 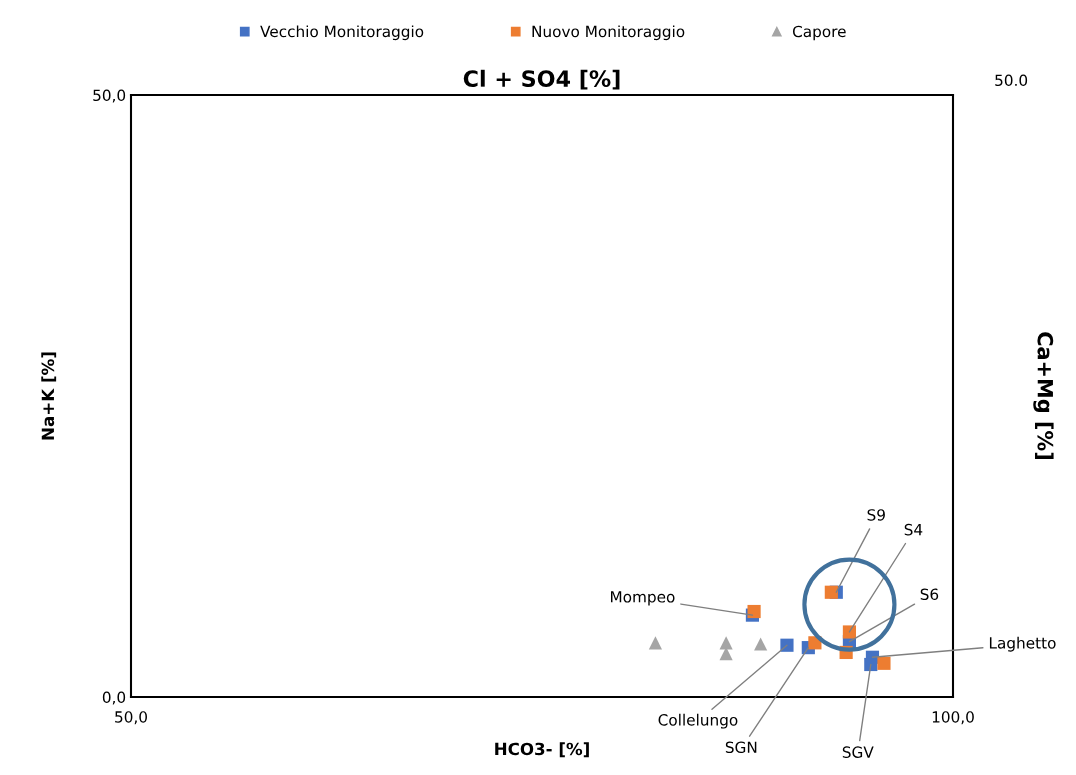 What do you see at coordinates (1022, 644) in the screenshot?
I see `annotation: Laghetto` at bounding box center [1022, 644].